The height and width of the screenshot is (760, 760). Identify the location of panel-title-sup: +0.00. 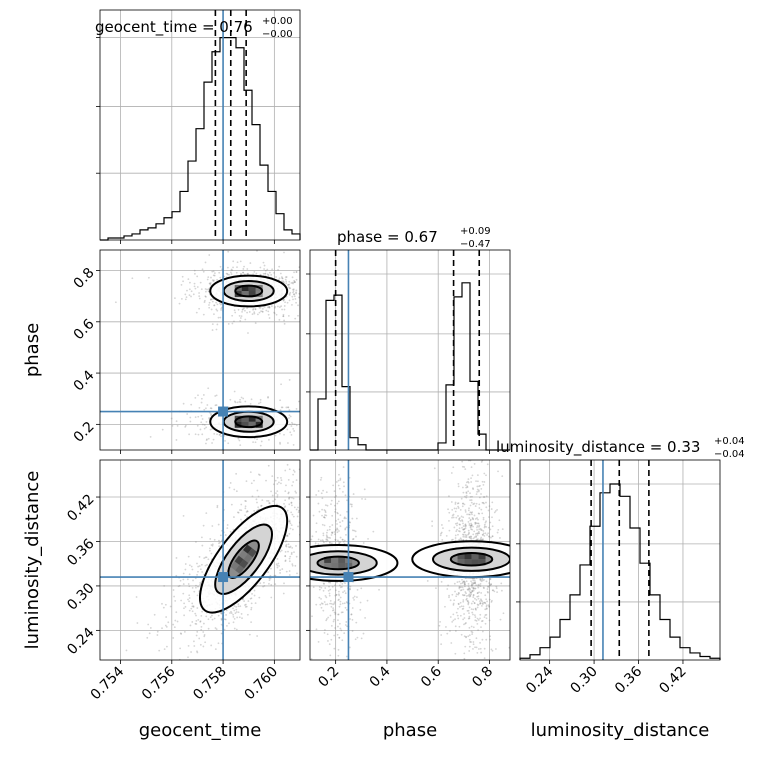
(277, 21).